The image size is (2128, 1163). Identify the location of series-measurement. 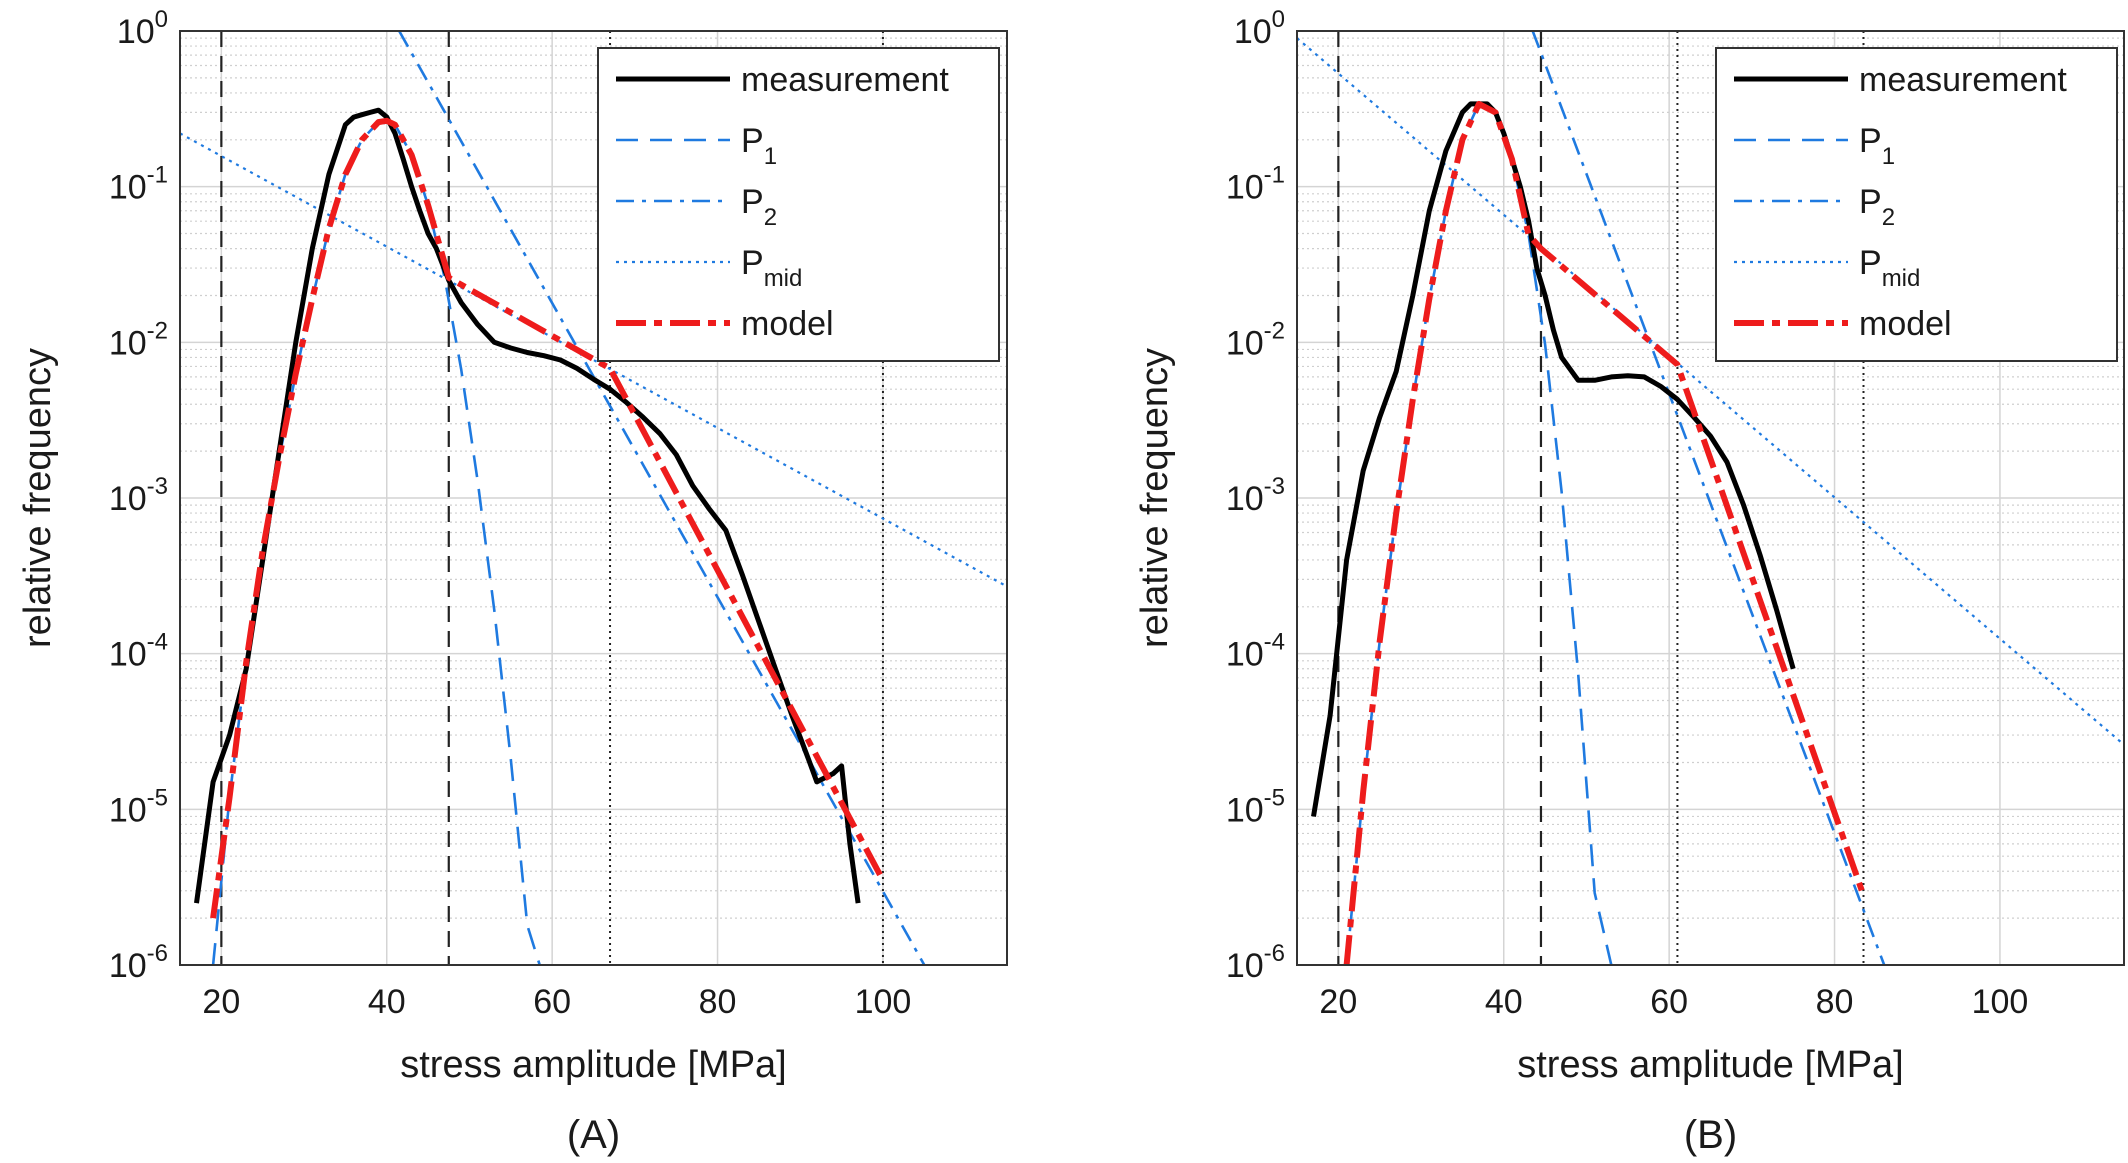
(1553, 459).